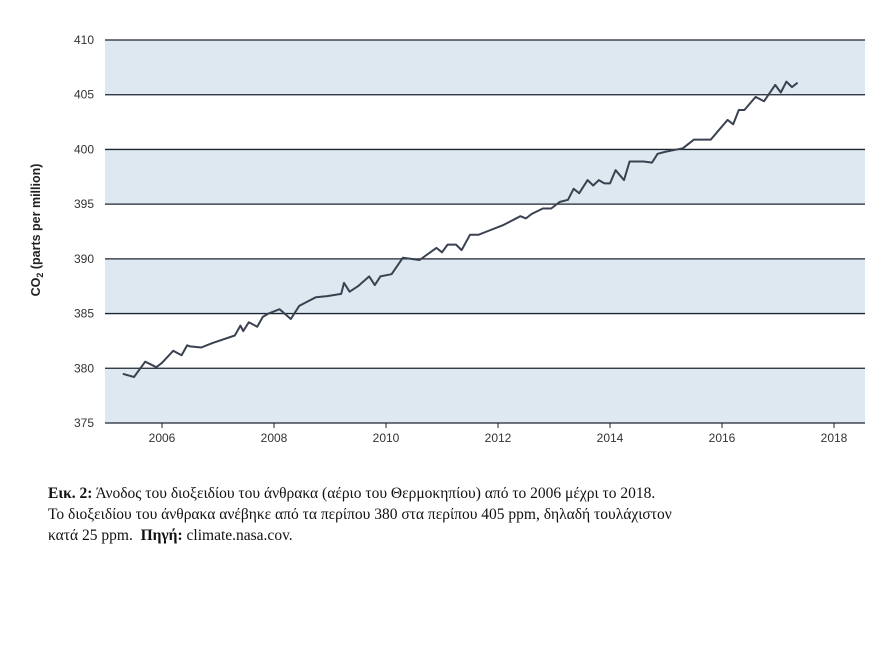  I want to click on y-tick-label: 385, so click(84, 314).